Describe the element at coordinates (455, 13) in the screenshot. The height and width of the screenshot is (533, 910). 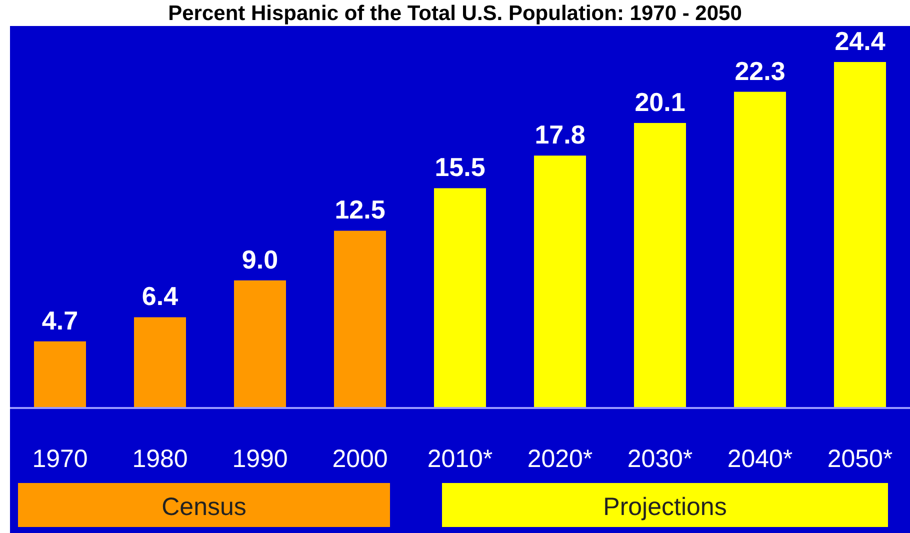
I see `chart-title: Percent Hispanic of the Total U.S. Population: 1970 - 2050` at that location.